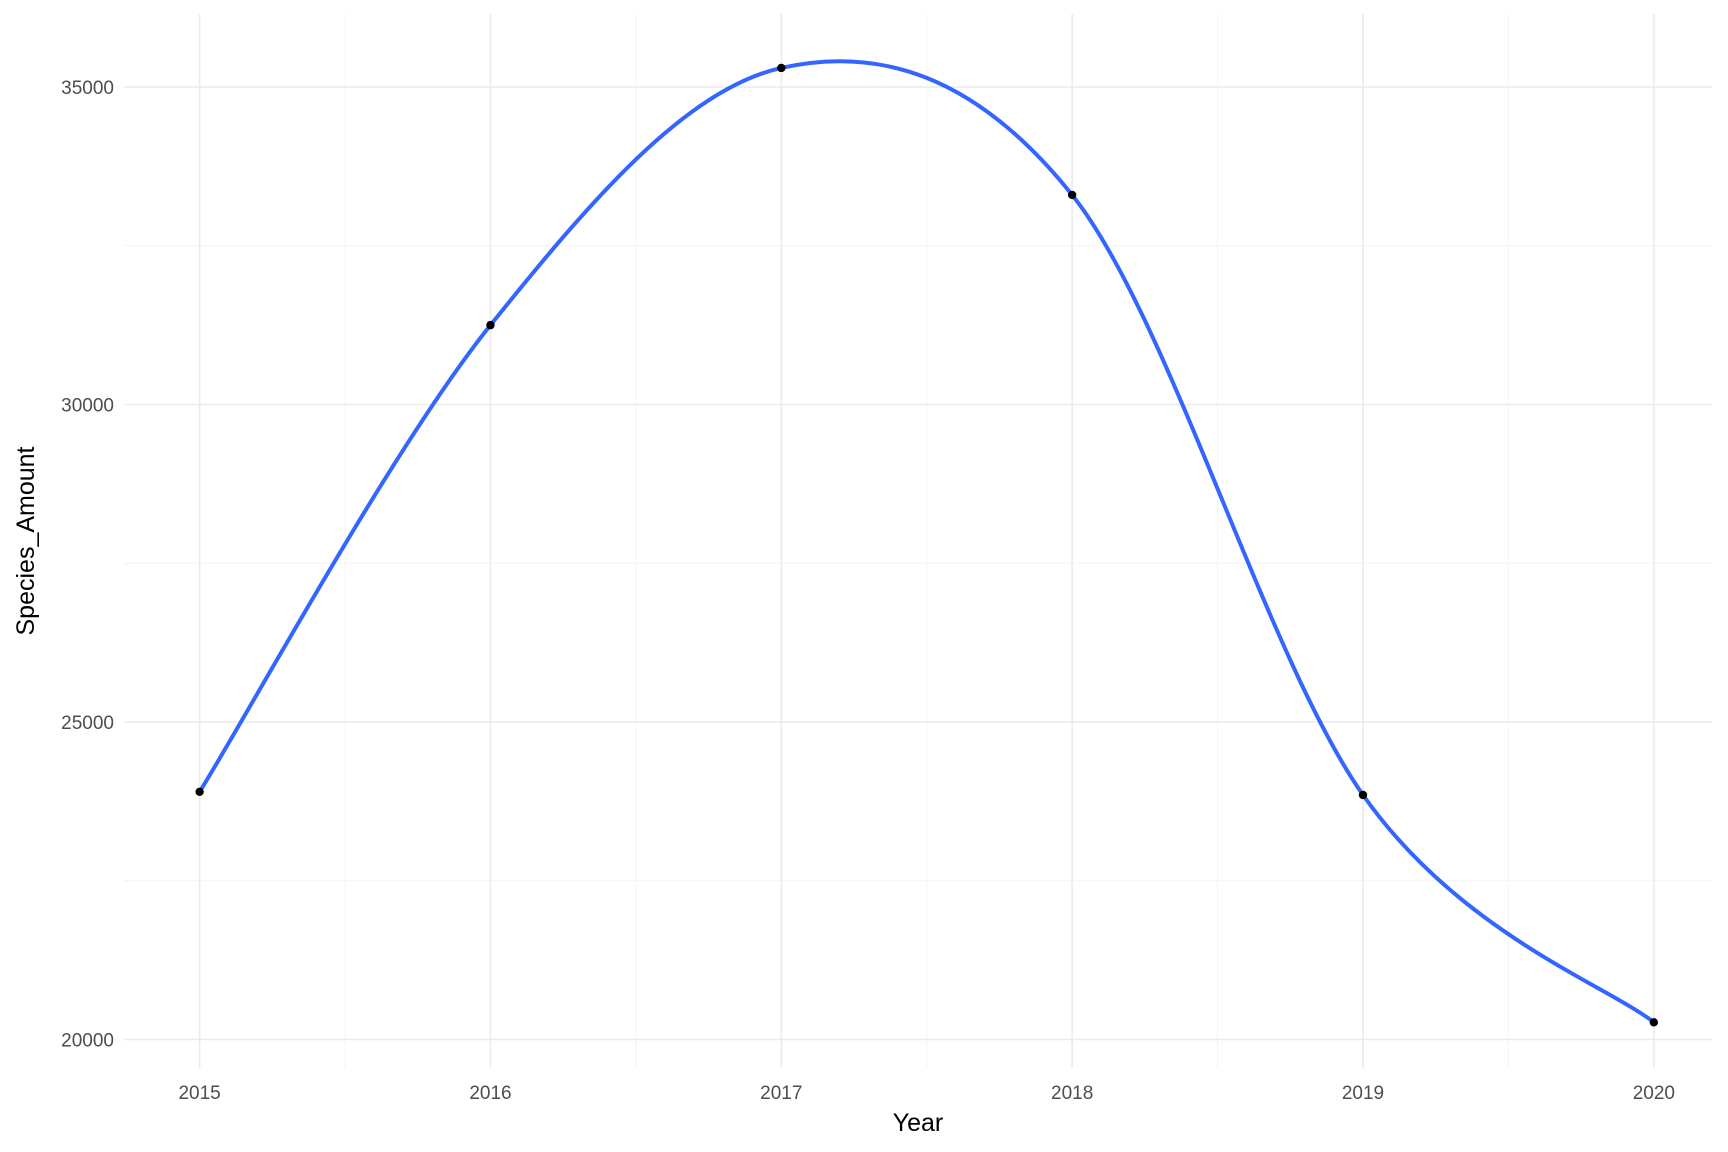  Describe the element at coordinates (1072, 1093) in the screenshot. I see `x-tick-label: 2018` at that location.